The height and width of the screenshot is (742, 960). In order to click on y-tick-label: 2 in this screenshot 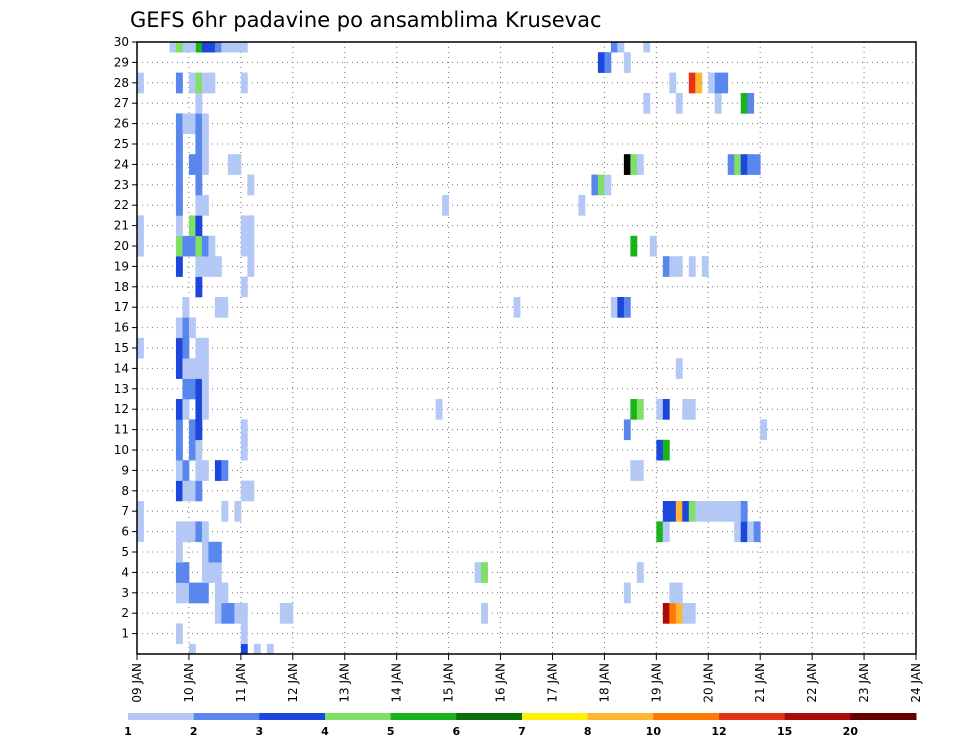, I will do `click(125, 613)`.